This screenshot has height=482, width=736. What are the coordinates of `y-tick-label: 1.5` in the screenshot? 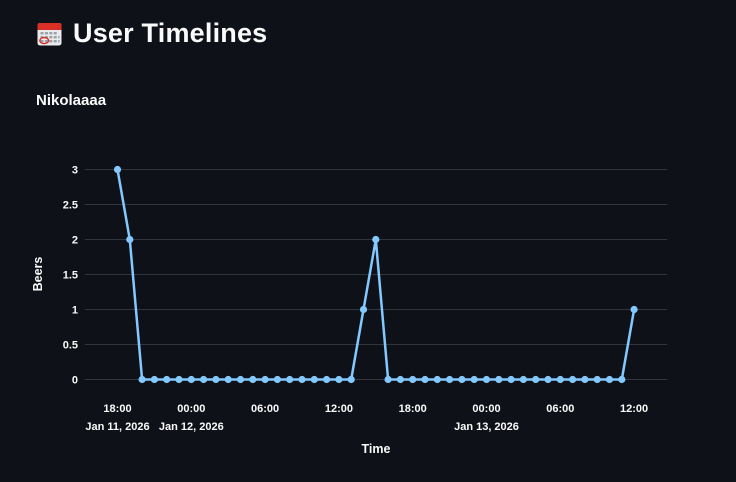 It's located at (70, 276).